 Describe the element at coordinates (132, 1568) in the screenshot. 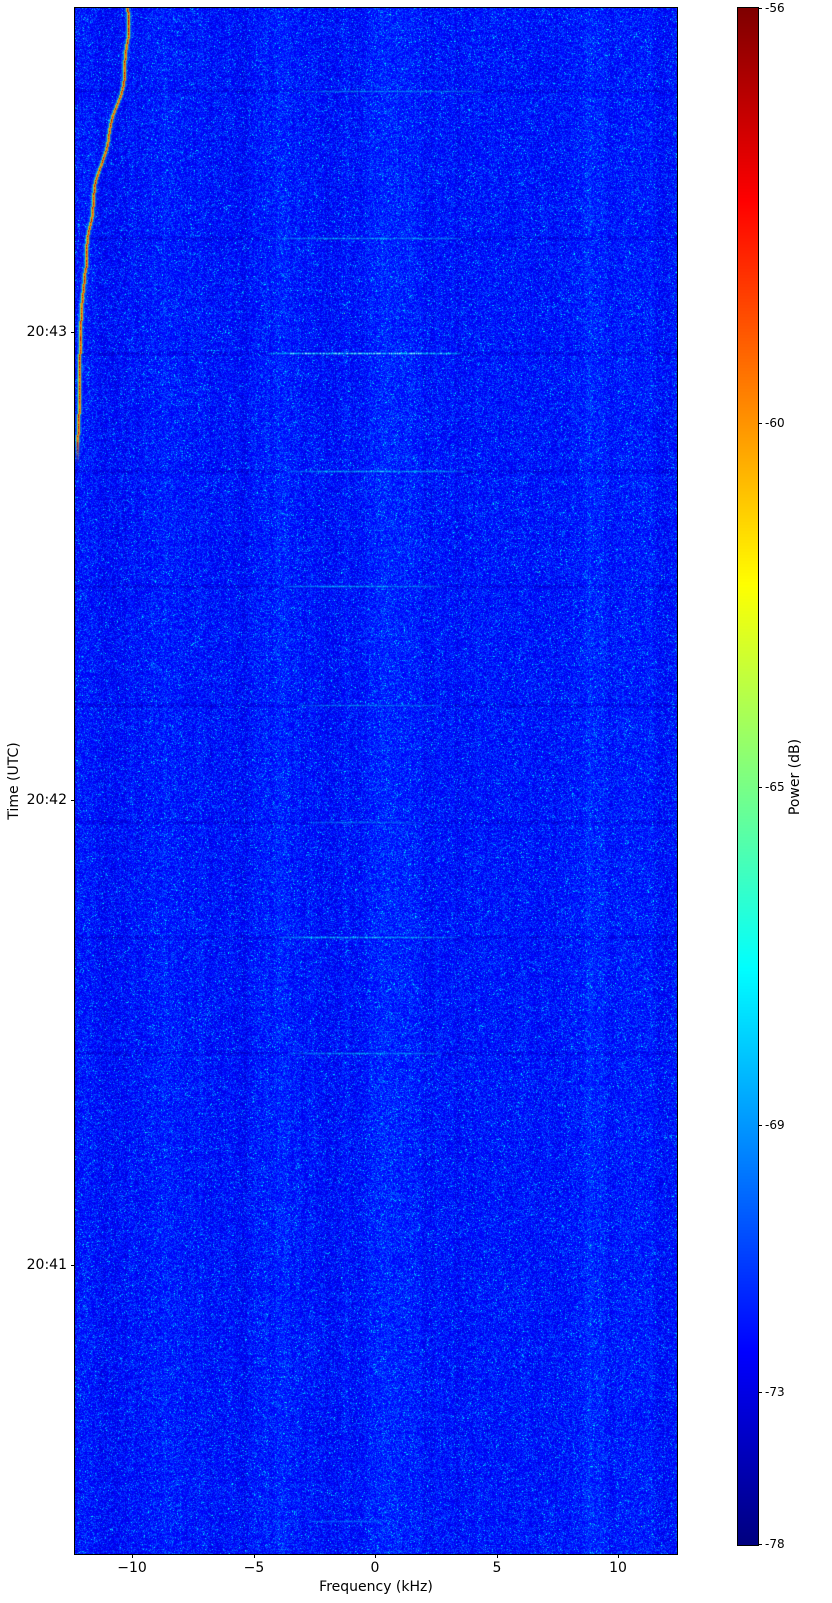

I see `x-tick-label: −10` at that location.